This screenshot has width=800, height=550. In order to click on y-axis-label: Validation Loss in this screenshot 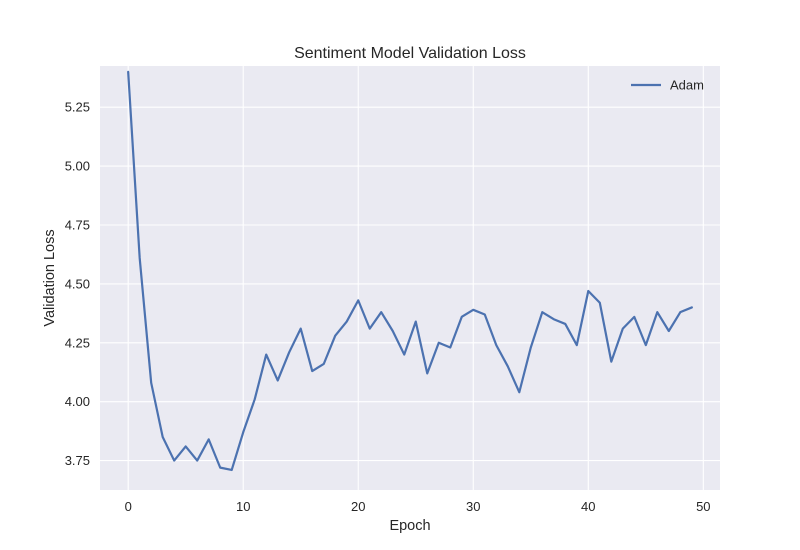, I will do `click(50, 277)`.